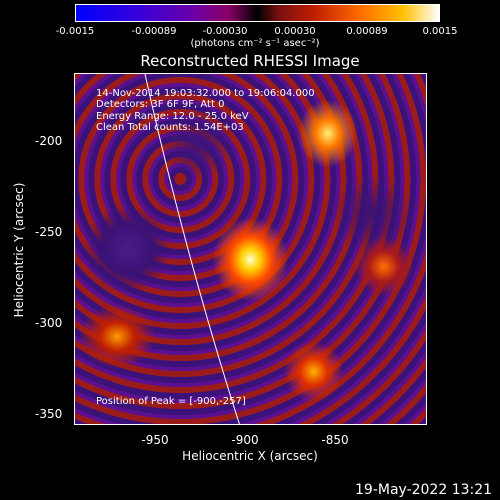 The width and height of the screenshot is (500, 500). Describe the element at coordinates (49, 323) in the screenshot. I see `y-tick: -300` at that location.